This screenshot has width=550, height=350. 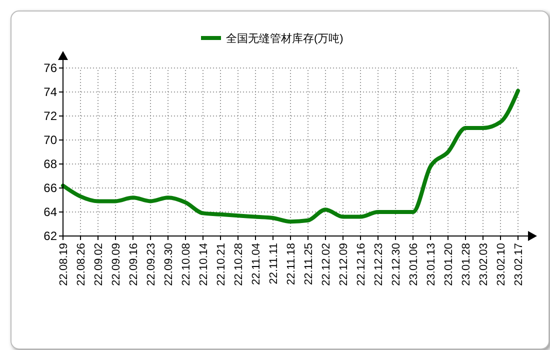 I want to click on x-tick-label: 22.10.08, so click(x=186, y=264).